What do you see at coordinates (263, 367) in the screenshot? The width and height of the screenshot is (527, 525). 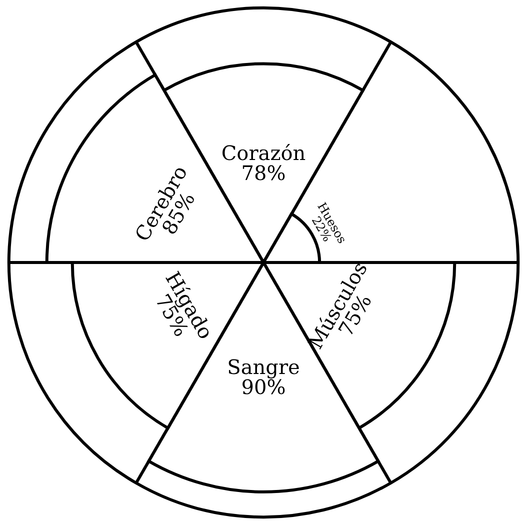 I see `category-label: Sangre` at bounding box center [263, 367].